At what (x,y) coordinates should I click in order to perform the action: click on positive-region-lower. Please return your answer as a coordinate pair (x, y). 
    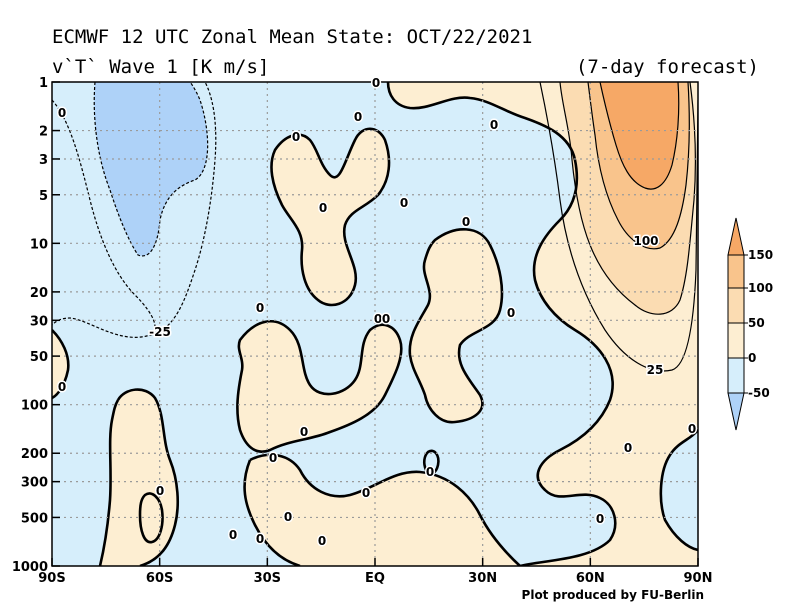
    Looking at the image, I should click on (139, 477).